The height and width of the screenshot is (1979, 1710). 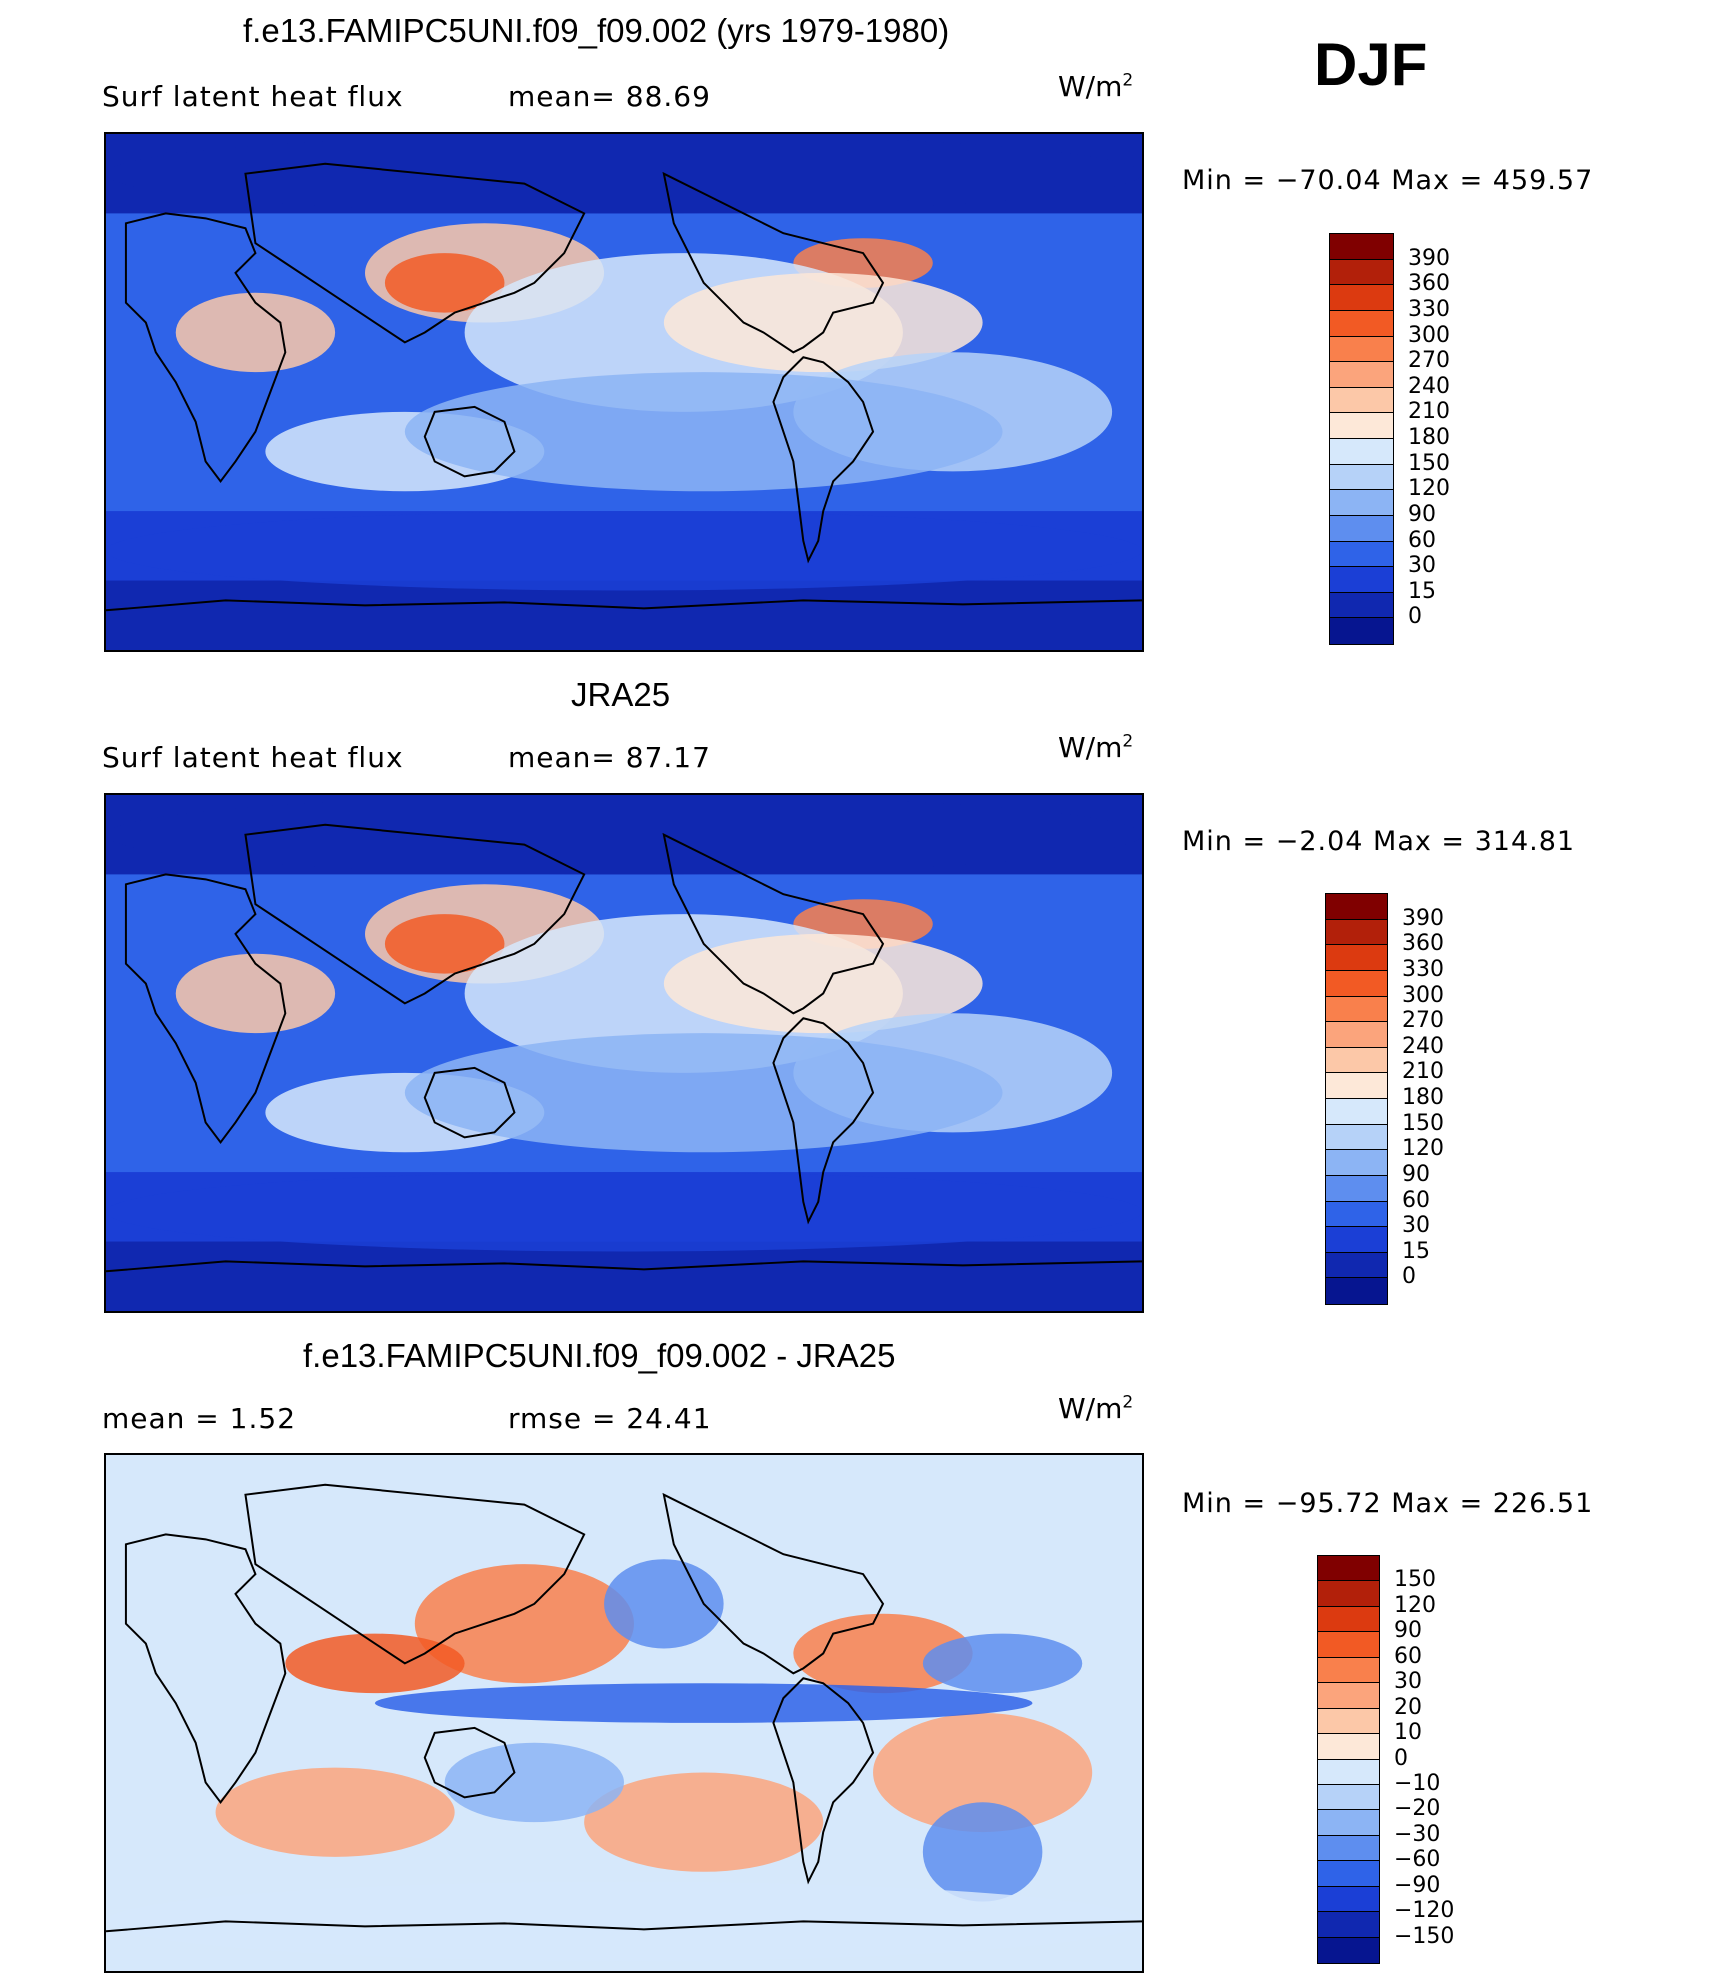 I want to click on panel2-mean-label: mean= 87.17, so click(x=609, y=757).